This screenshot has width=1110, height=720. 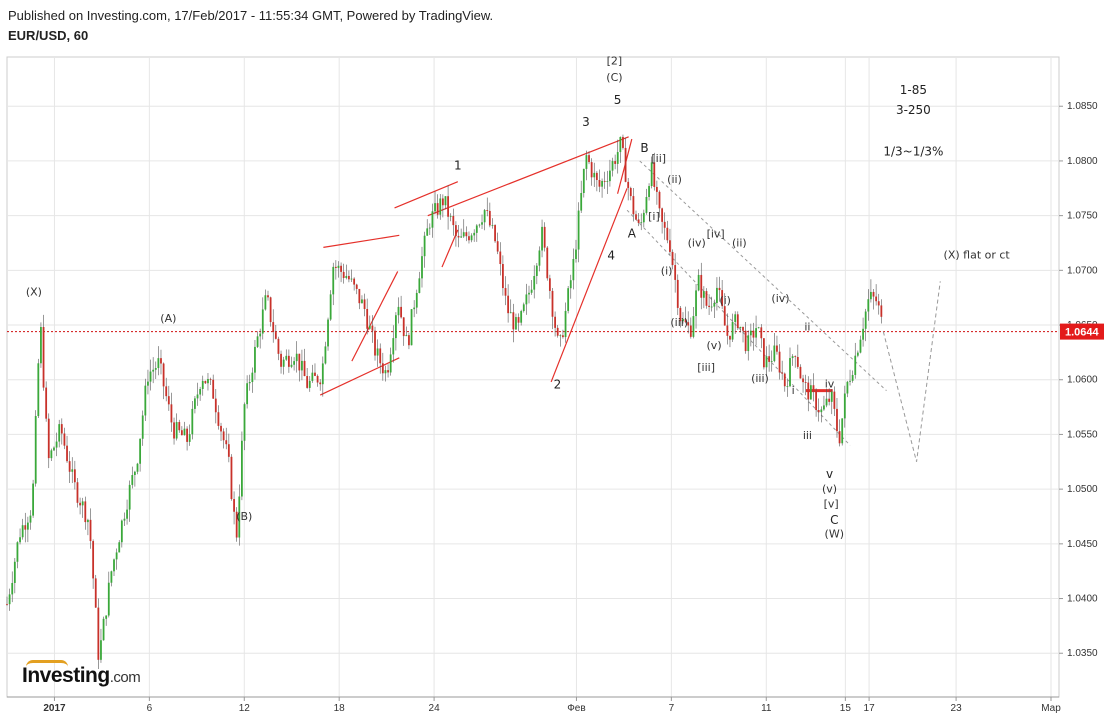 I want to click on chart-note-note2: 3-250, so click(x=913, y=110).